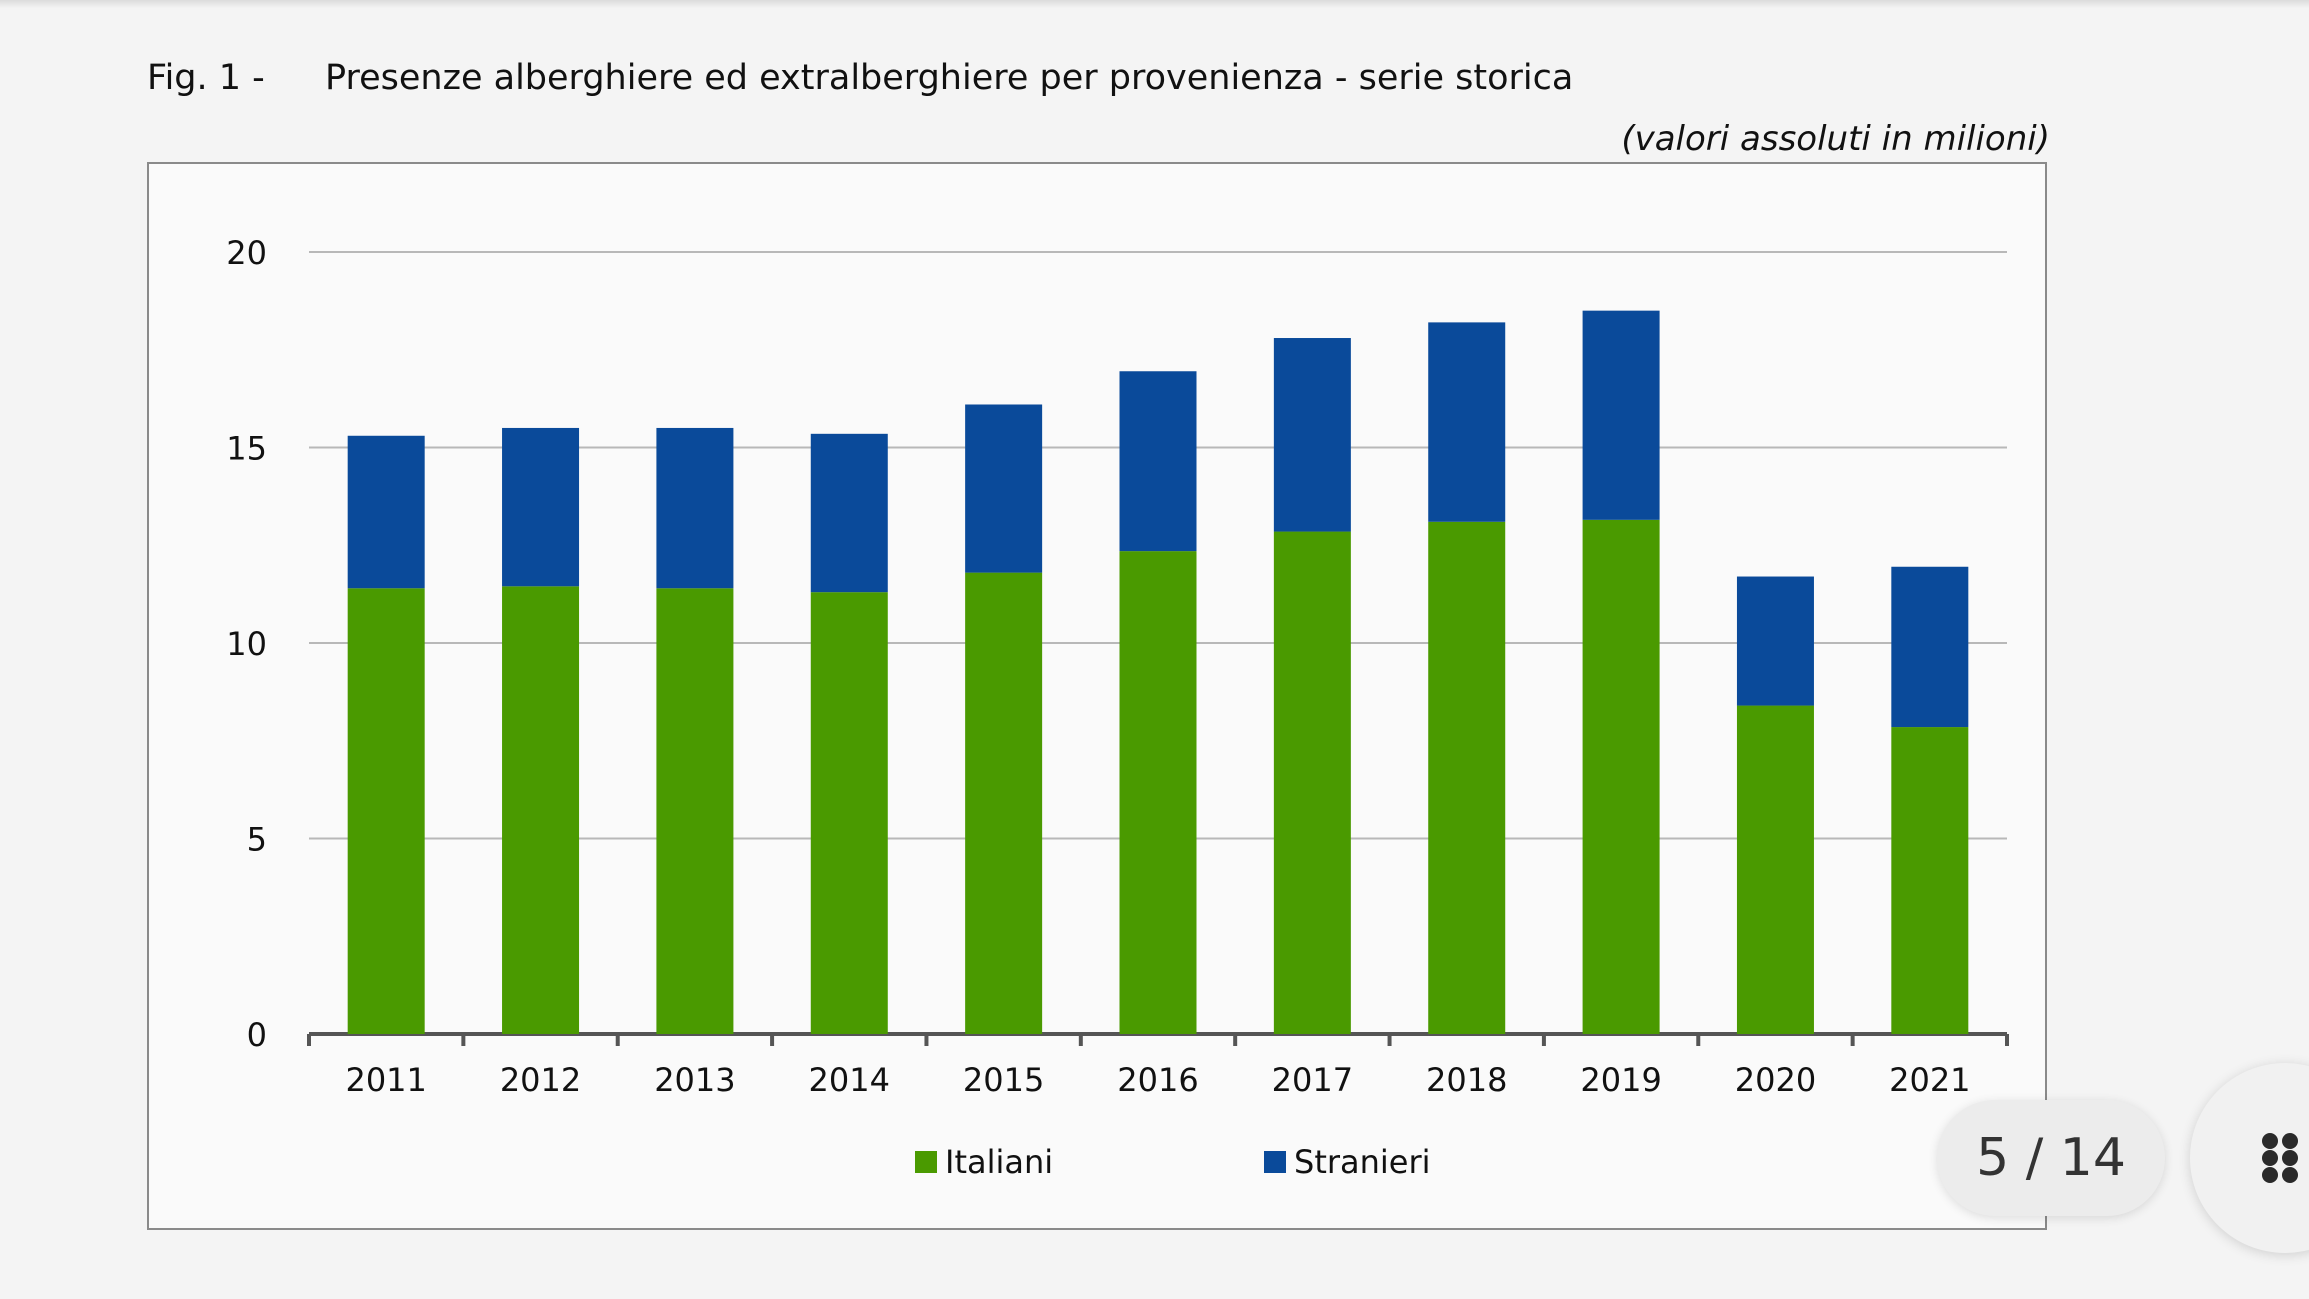 The width and height of the screenshot is (2309, 1299). Describe the element at coordinates (1154, 4) in the screenshot. I see `top-shade` at that location.